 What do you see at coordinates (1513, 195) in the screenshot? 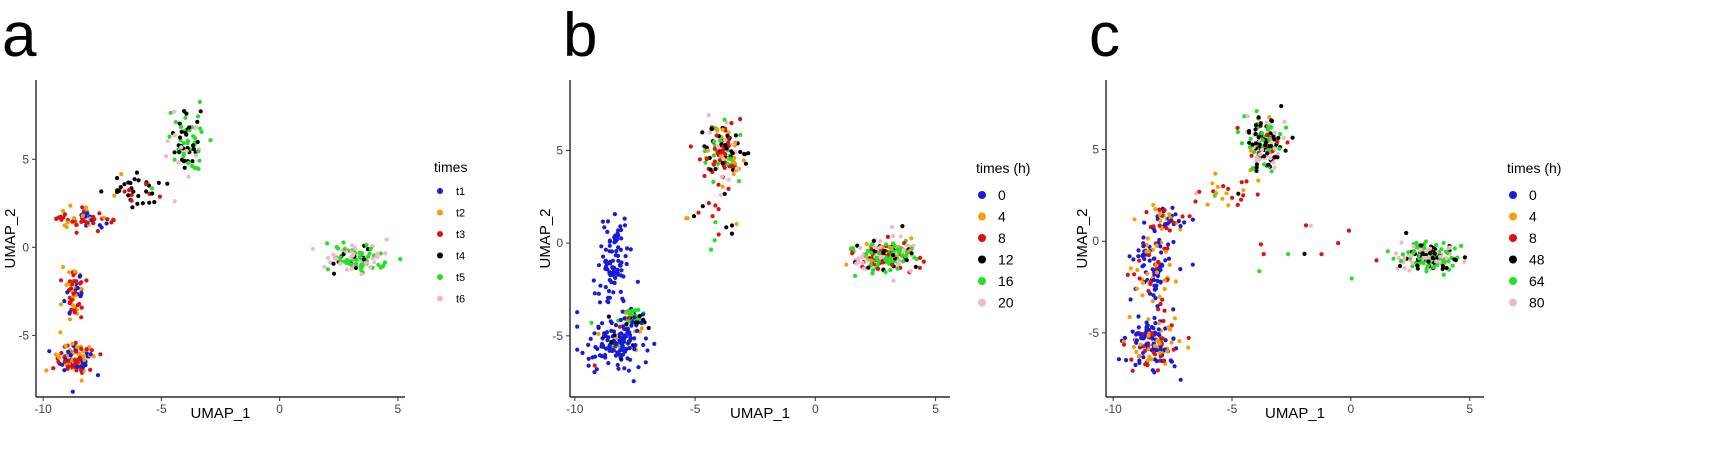
I see `legend-swatch` at bounding box center [1513, 195].